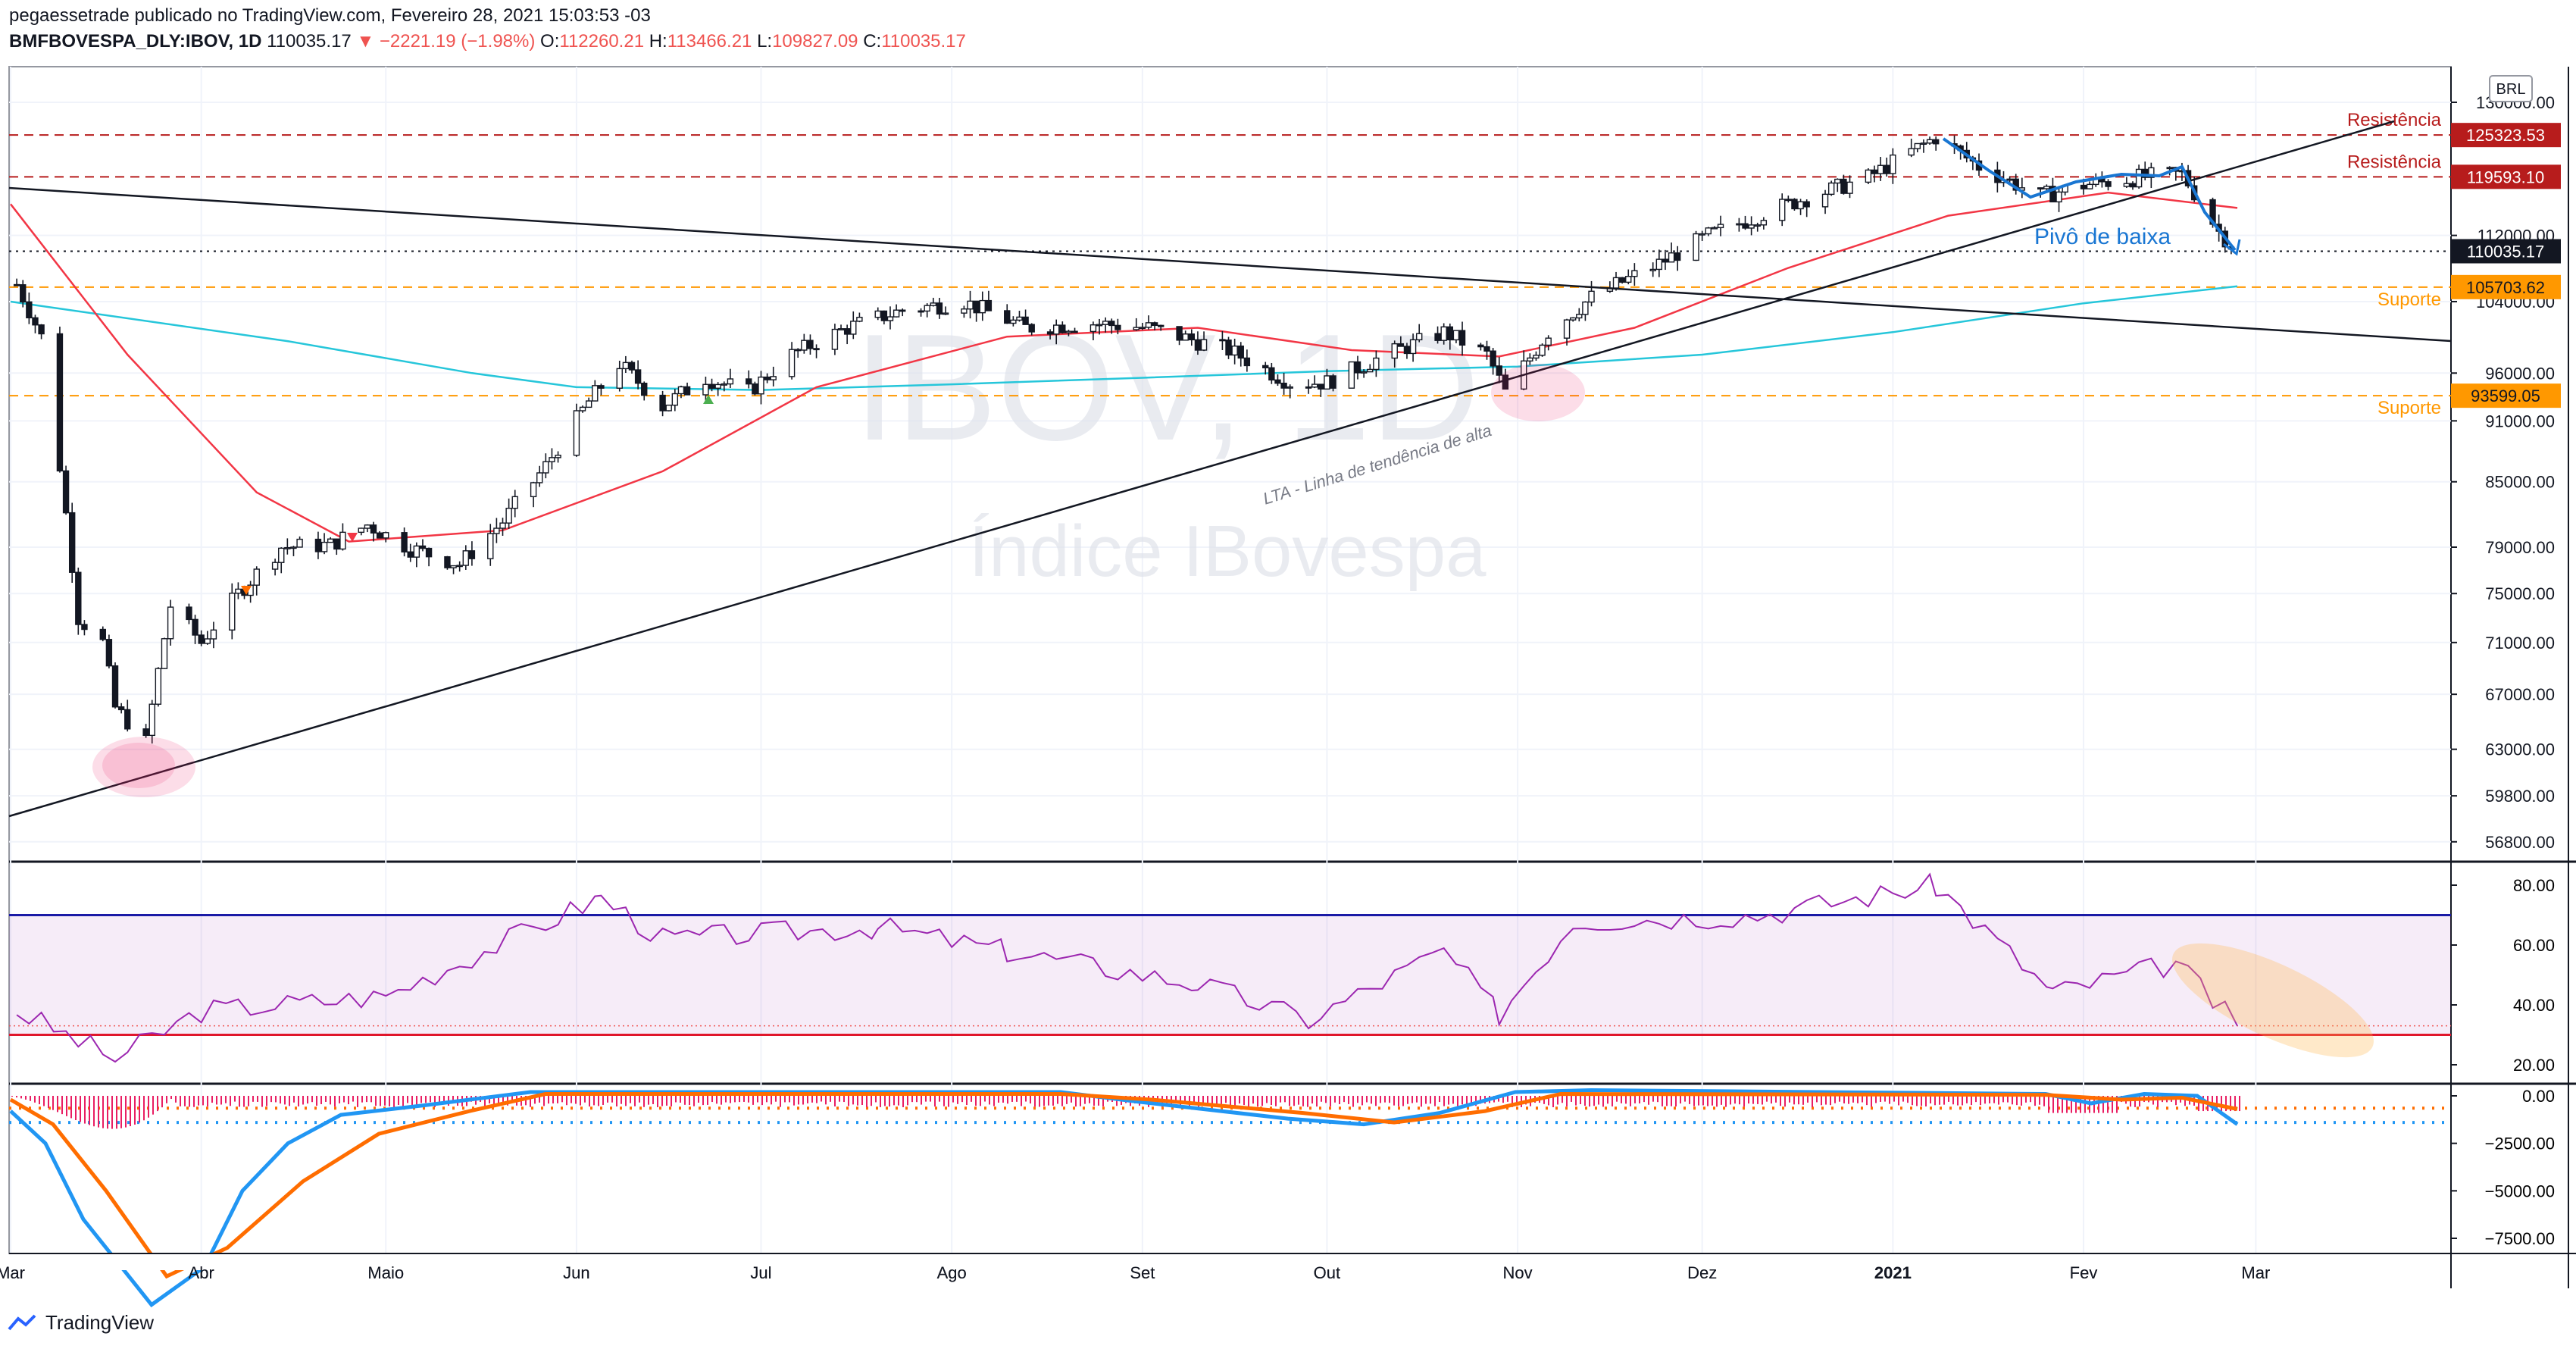 The height and width of the screenshot is (1352, 2576). Describe the element at coordinates (2394, 162) in the screenshot. I see `level-label: Resistência` at that location.